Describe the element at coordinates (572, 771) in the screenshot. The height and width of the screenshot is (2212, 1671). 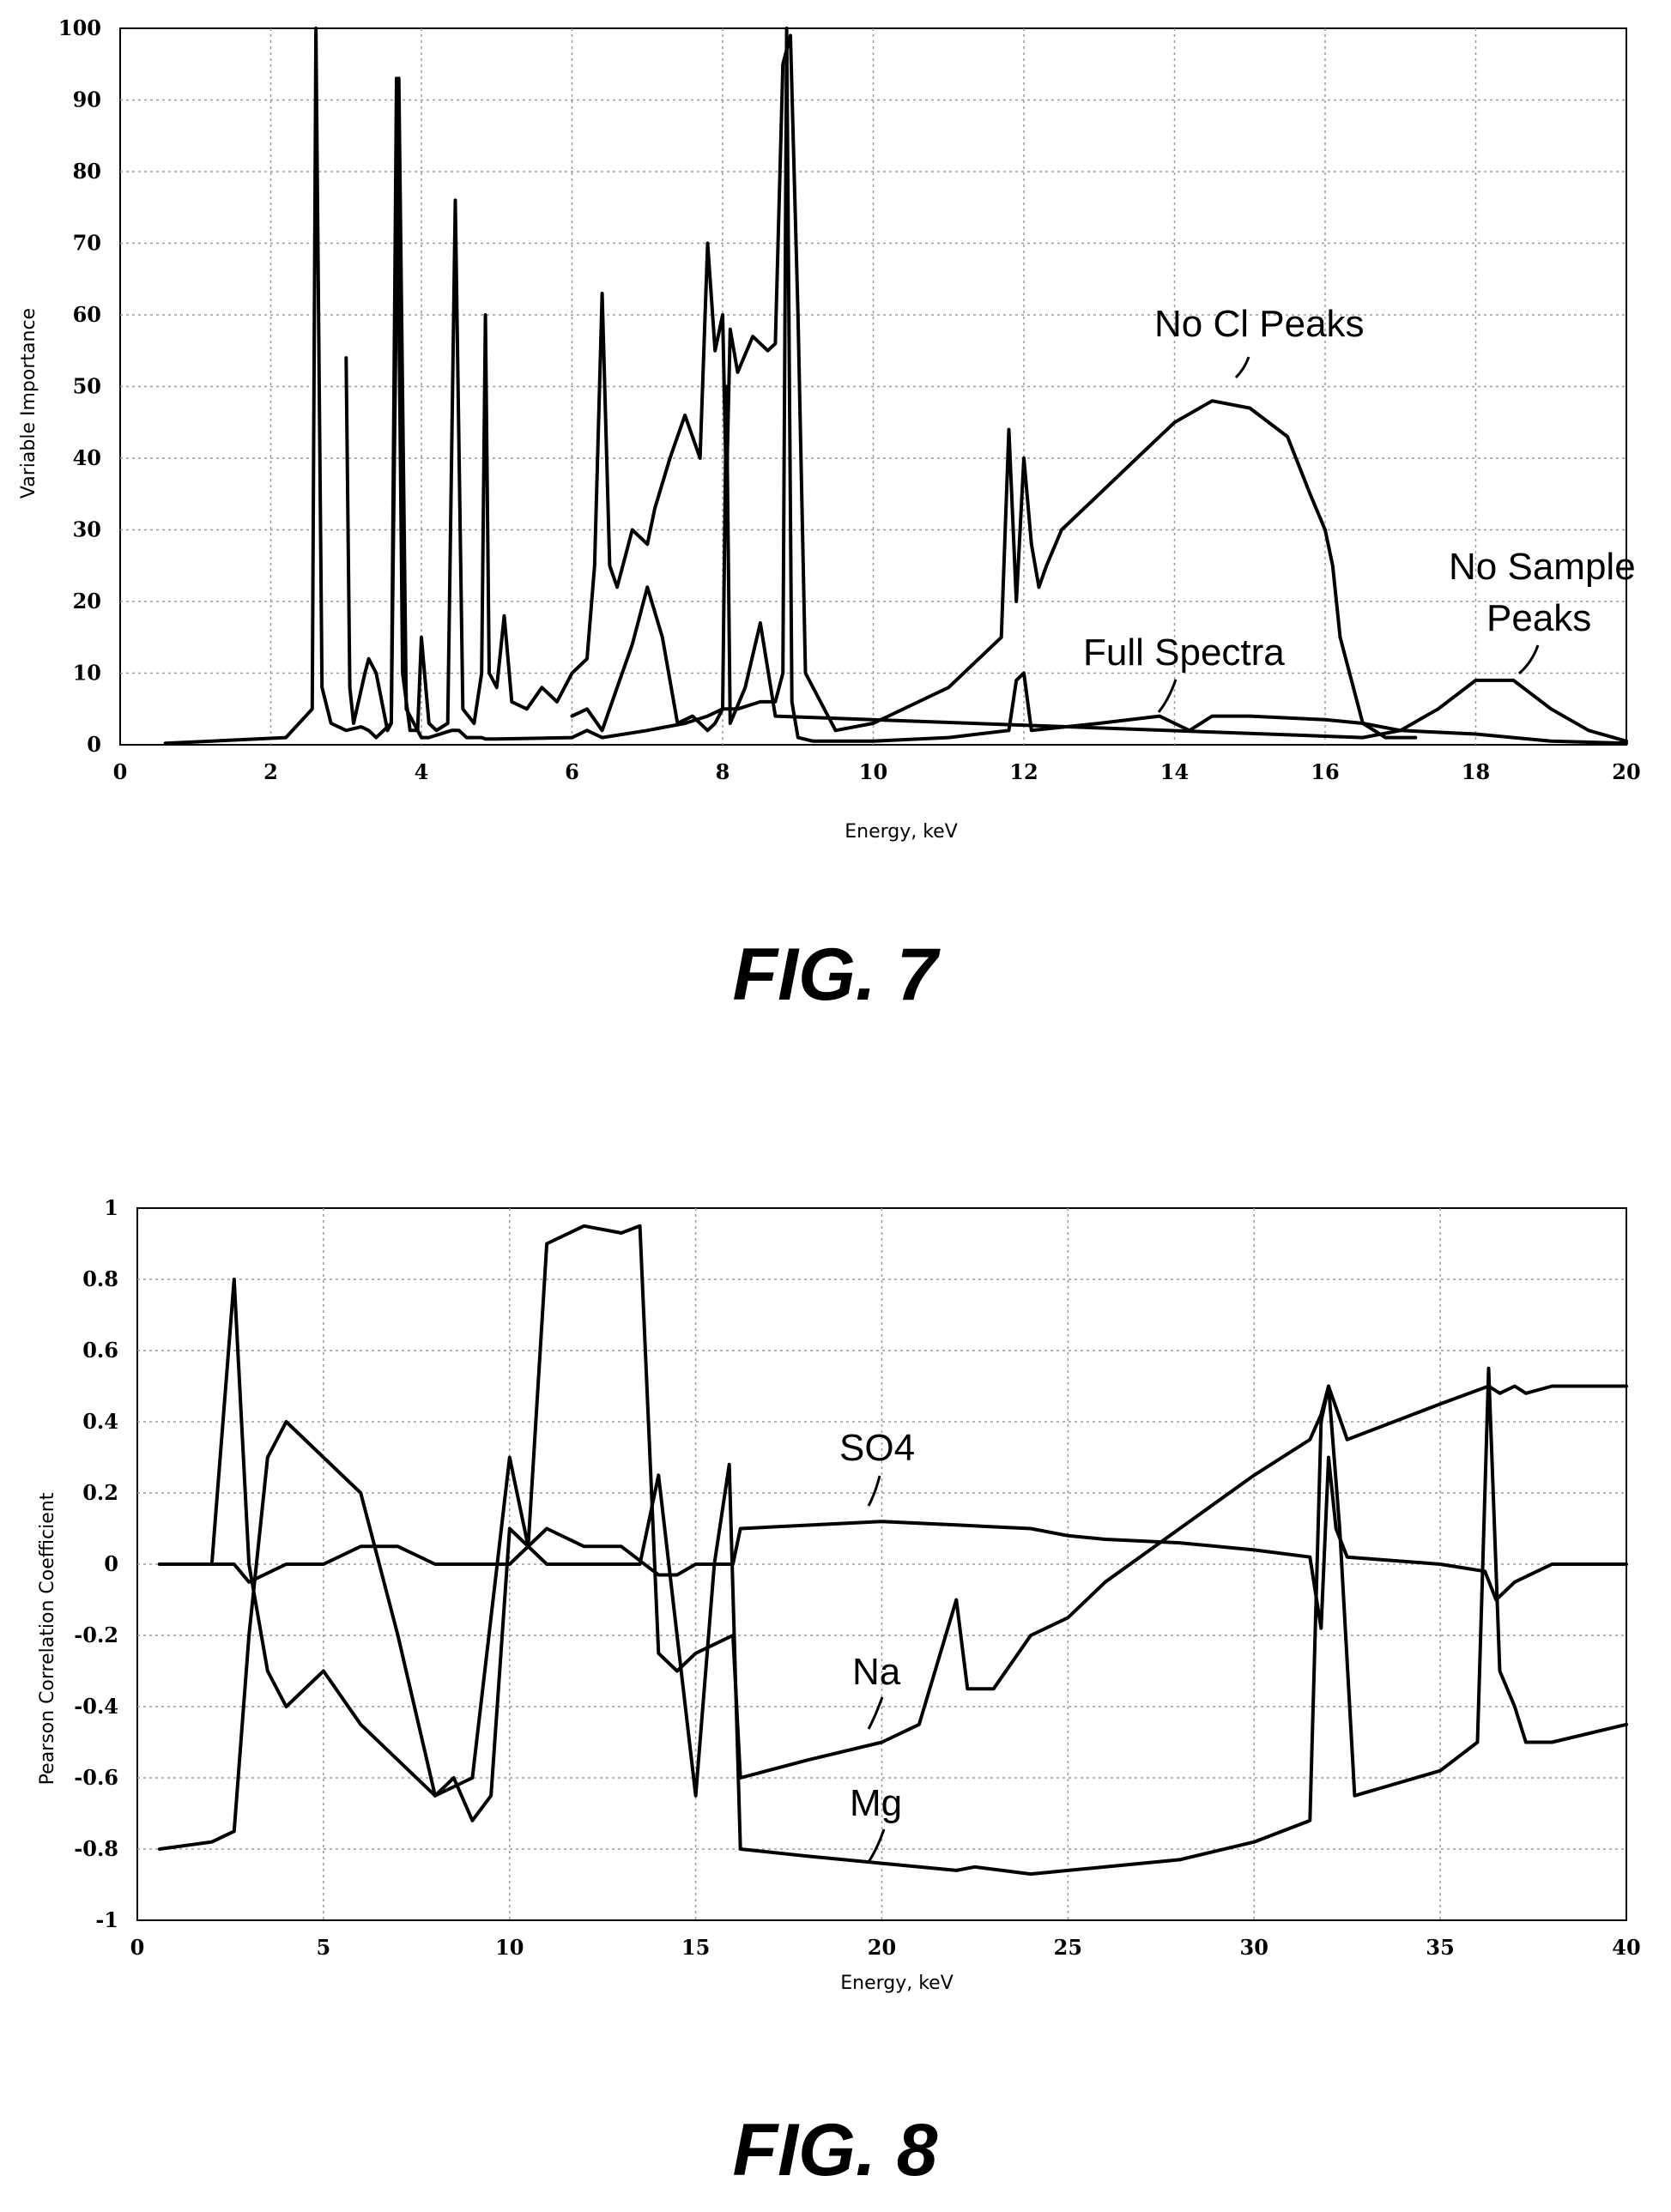
I see `chart1-x-tick-label: 6` at that location.